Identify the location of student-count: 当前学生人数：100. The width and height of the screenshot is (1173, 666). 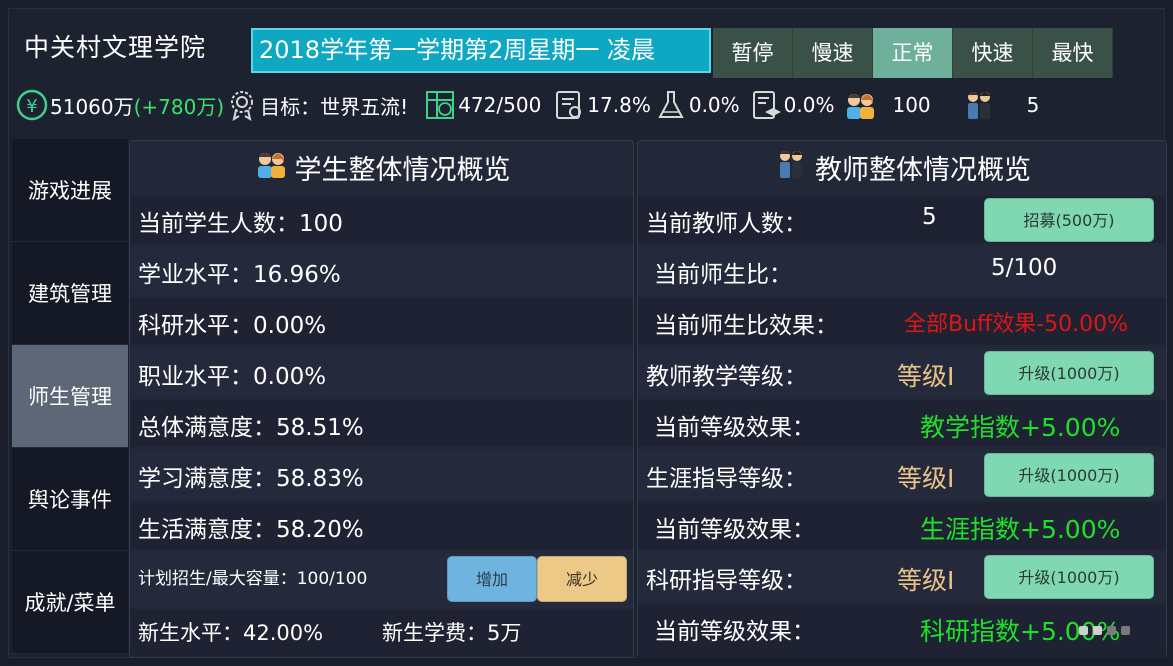
(240, 224).